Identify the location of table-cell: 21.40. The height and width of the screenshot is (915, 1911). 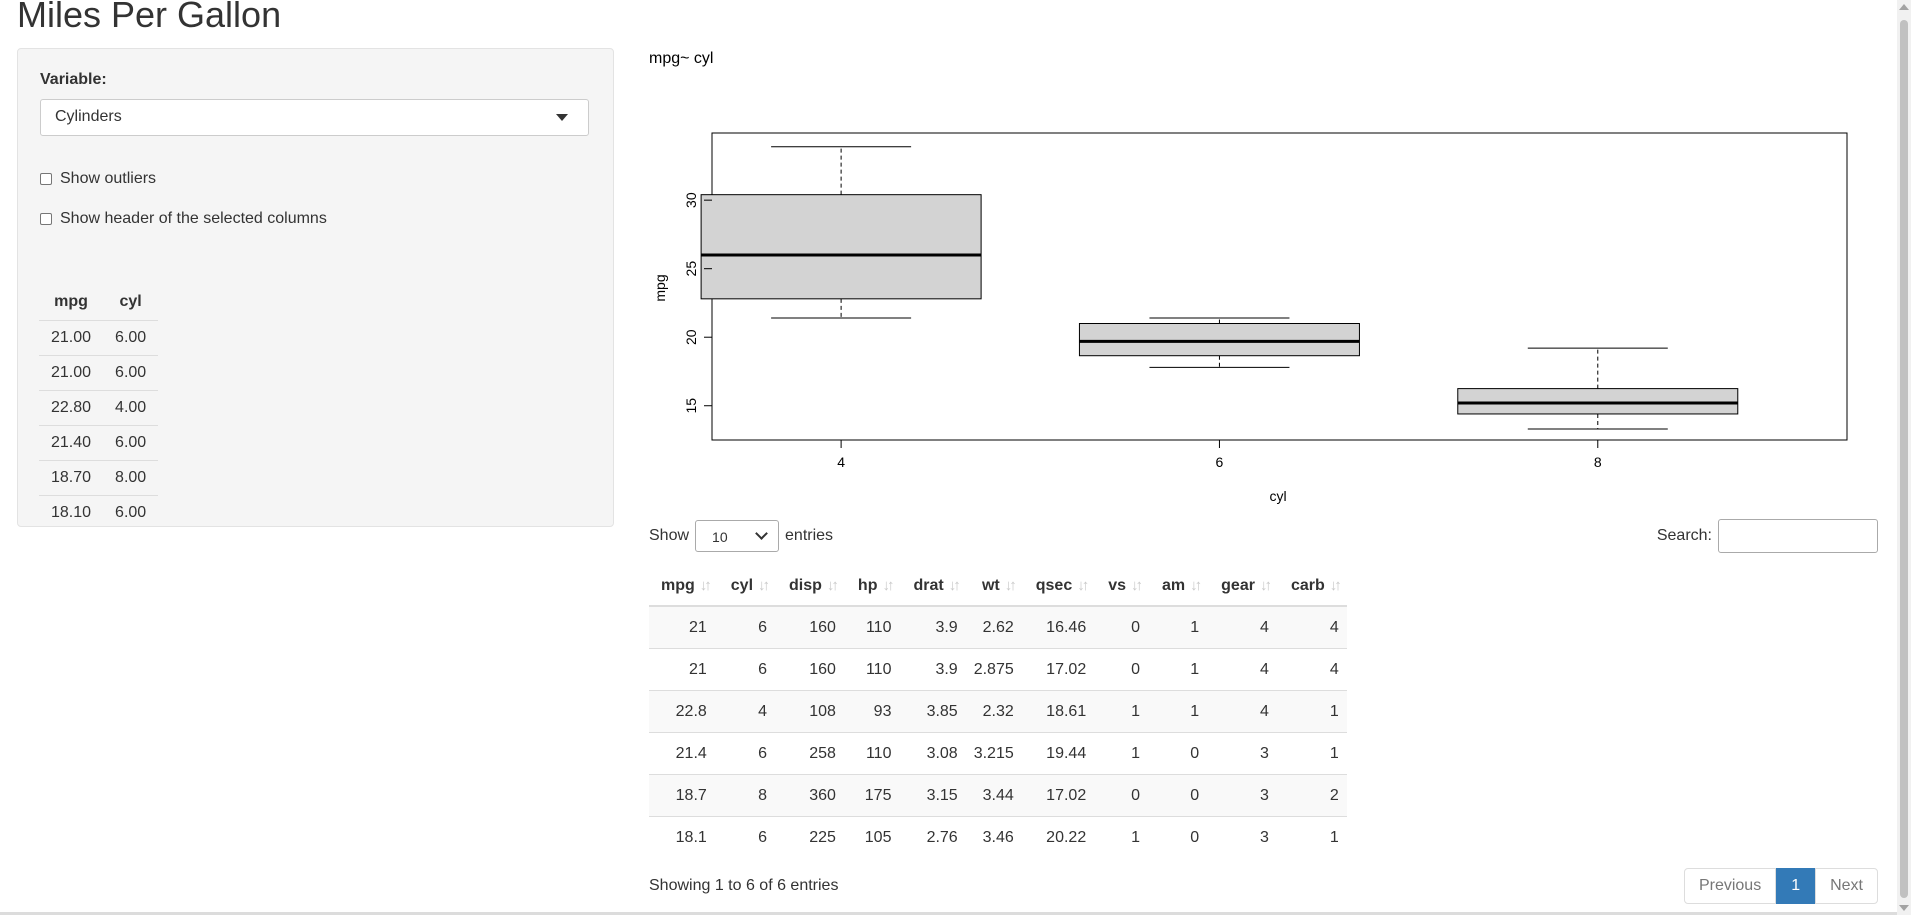
(71, 443).